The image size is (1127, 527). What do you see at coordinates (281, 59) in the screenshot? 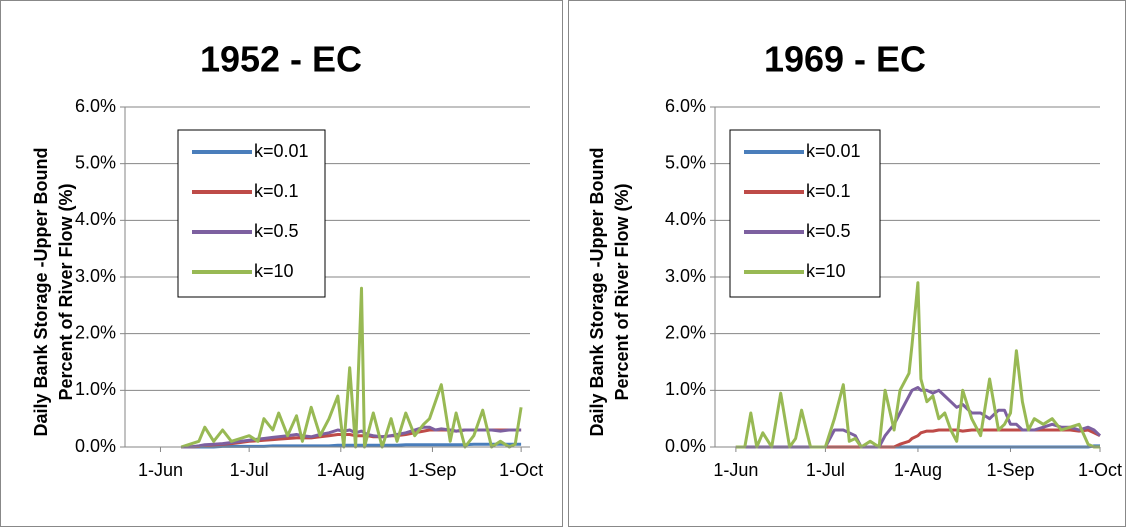
I see `chart-title: 1952 - EC` at bounding box center [281, 59].